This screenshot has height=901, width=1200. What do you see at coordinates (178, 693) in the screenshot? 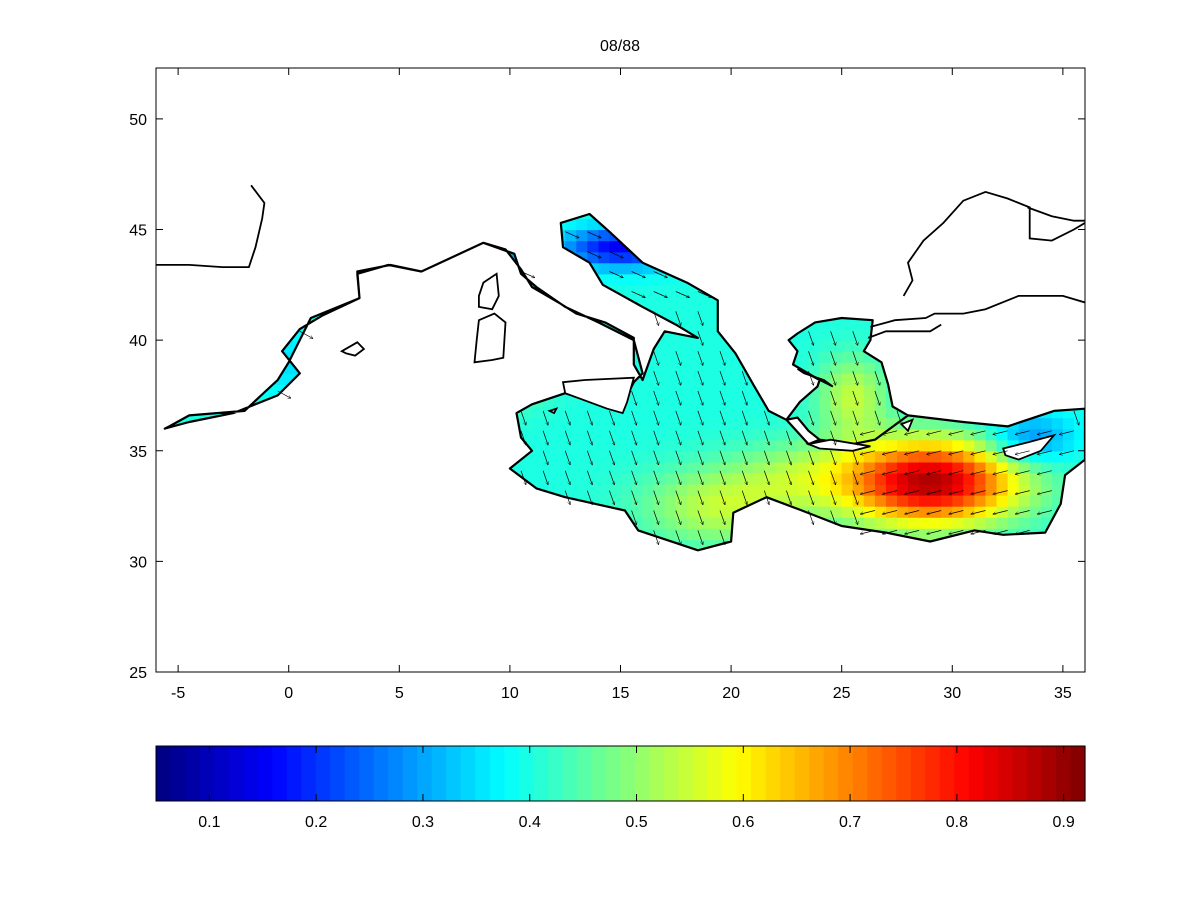
I see `x-tick-label: -5` at bounding box center [178, 693].